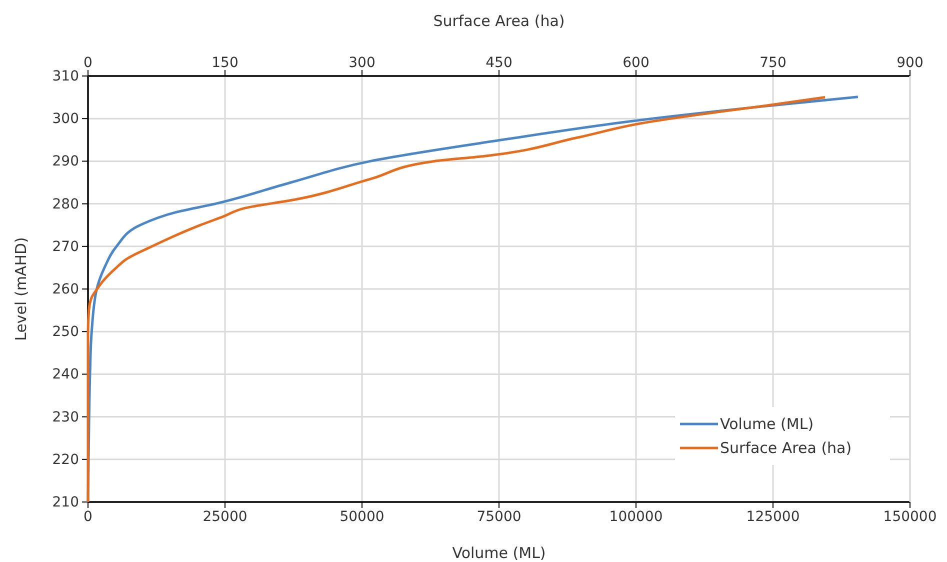  What do you see at coordinates (499, 21) in the screenshot?
I see `x2-axis-title: Surface Area (ha)` at bounding box center [499, 21].